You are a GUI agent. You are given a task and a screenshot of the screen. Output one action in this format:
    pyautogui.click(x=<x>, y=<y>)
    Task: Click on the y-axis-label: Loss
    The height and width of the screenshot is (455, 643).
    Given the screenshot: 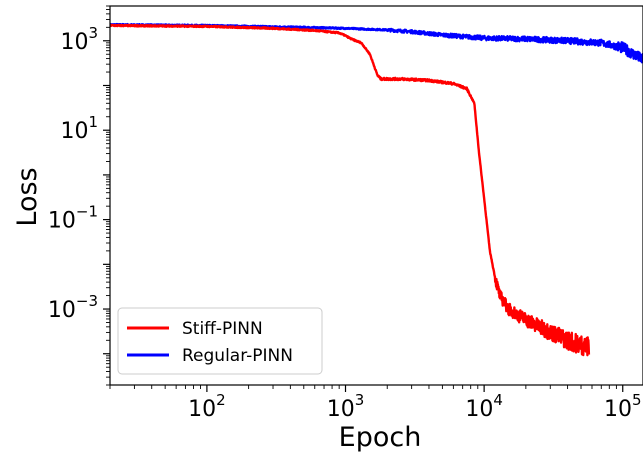 What is the action you would take?
    pyautogui.click(x=27, y=196)
    